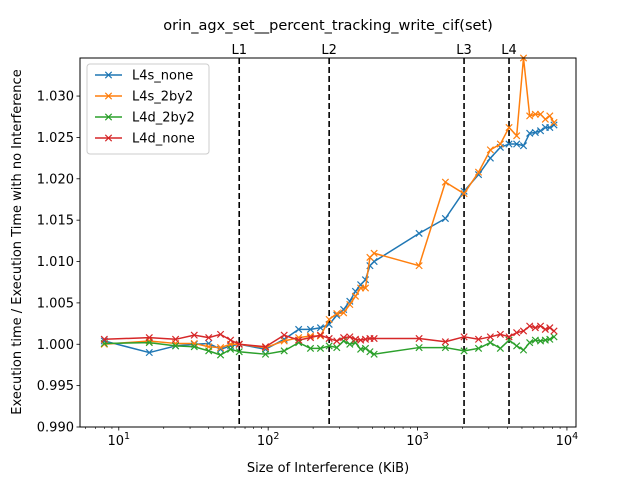 This screenshot has width=640, height=480. What do you see at coordinates (417, 440) in the screenshot?
I see `x-tick-label: 10³` at bounding box center [417, 440].